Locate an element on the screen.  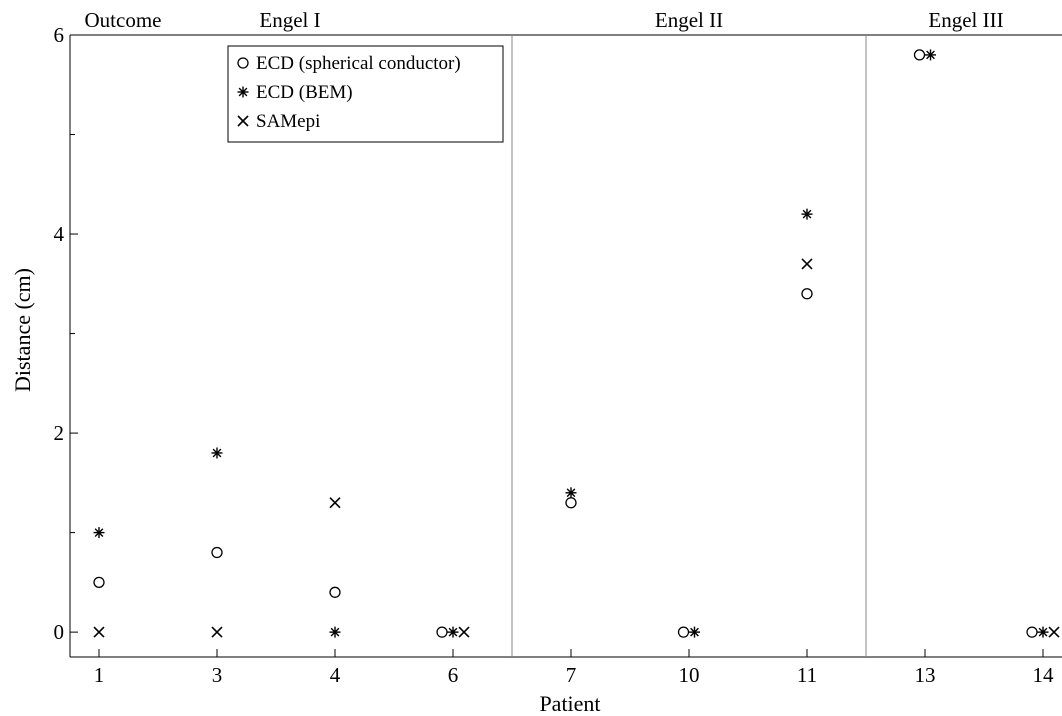
x-axis-label: Patient is located at coordinates (569, 703).